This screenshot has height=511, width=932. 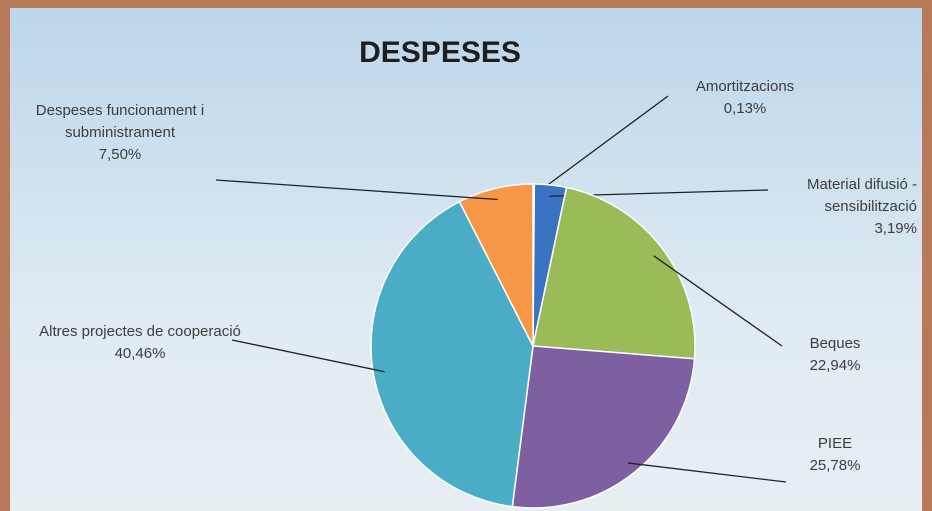 What do you see at coordinates (140, 343) in the screenshot?
I see `slice-label: Altres projectes de cooperació 40,46%` at bounding box center [140, 343].